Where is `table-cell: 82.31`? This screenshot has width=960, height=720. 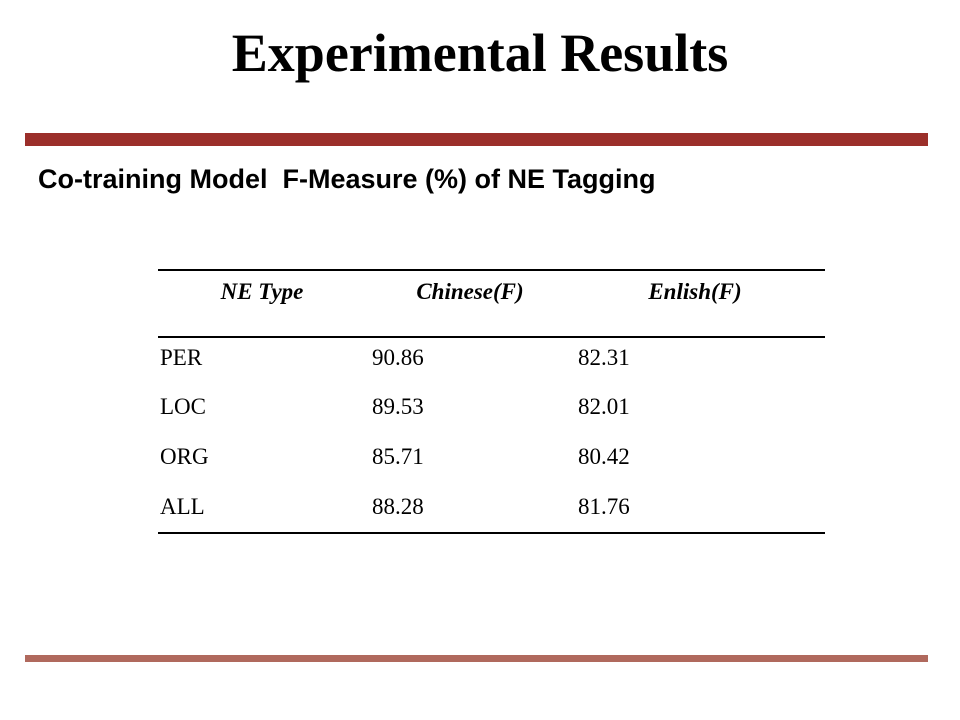
table-cell: 82.31 is located at coordinates (604, 357).